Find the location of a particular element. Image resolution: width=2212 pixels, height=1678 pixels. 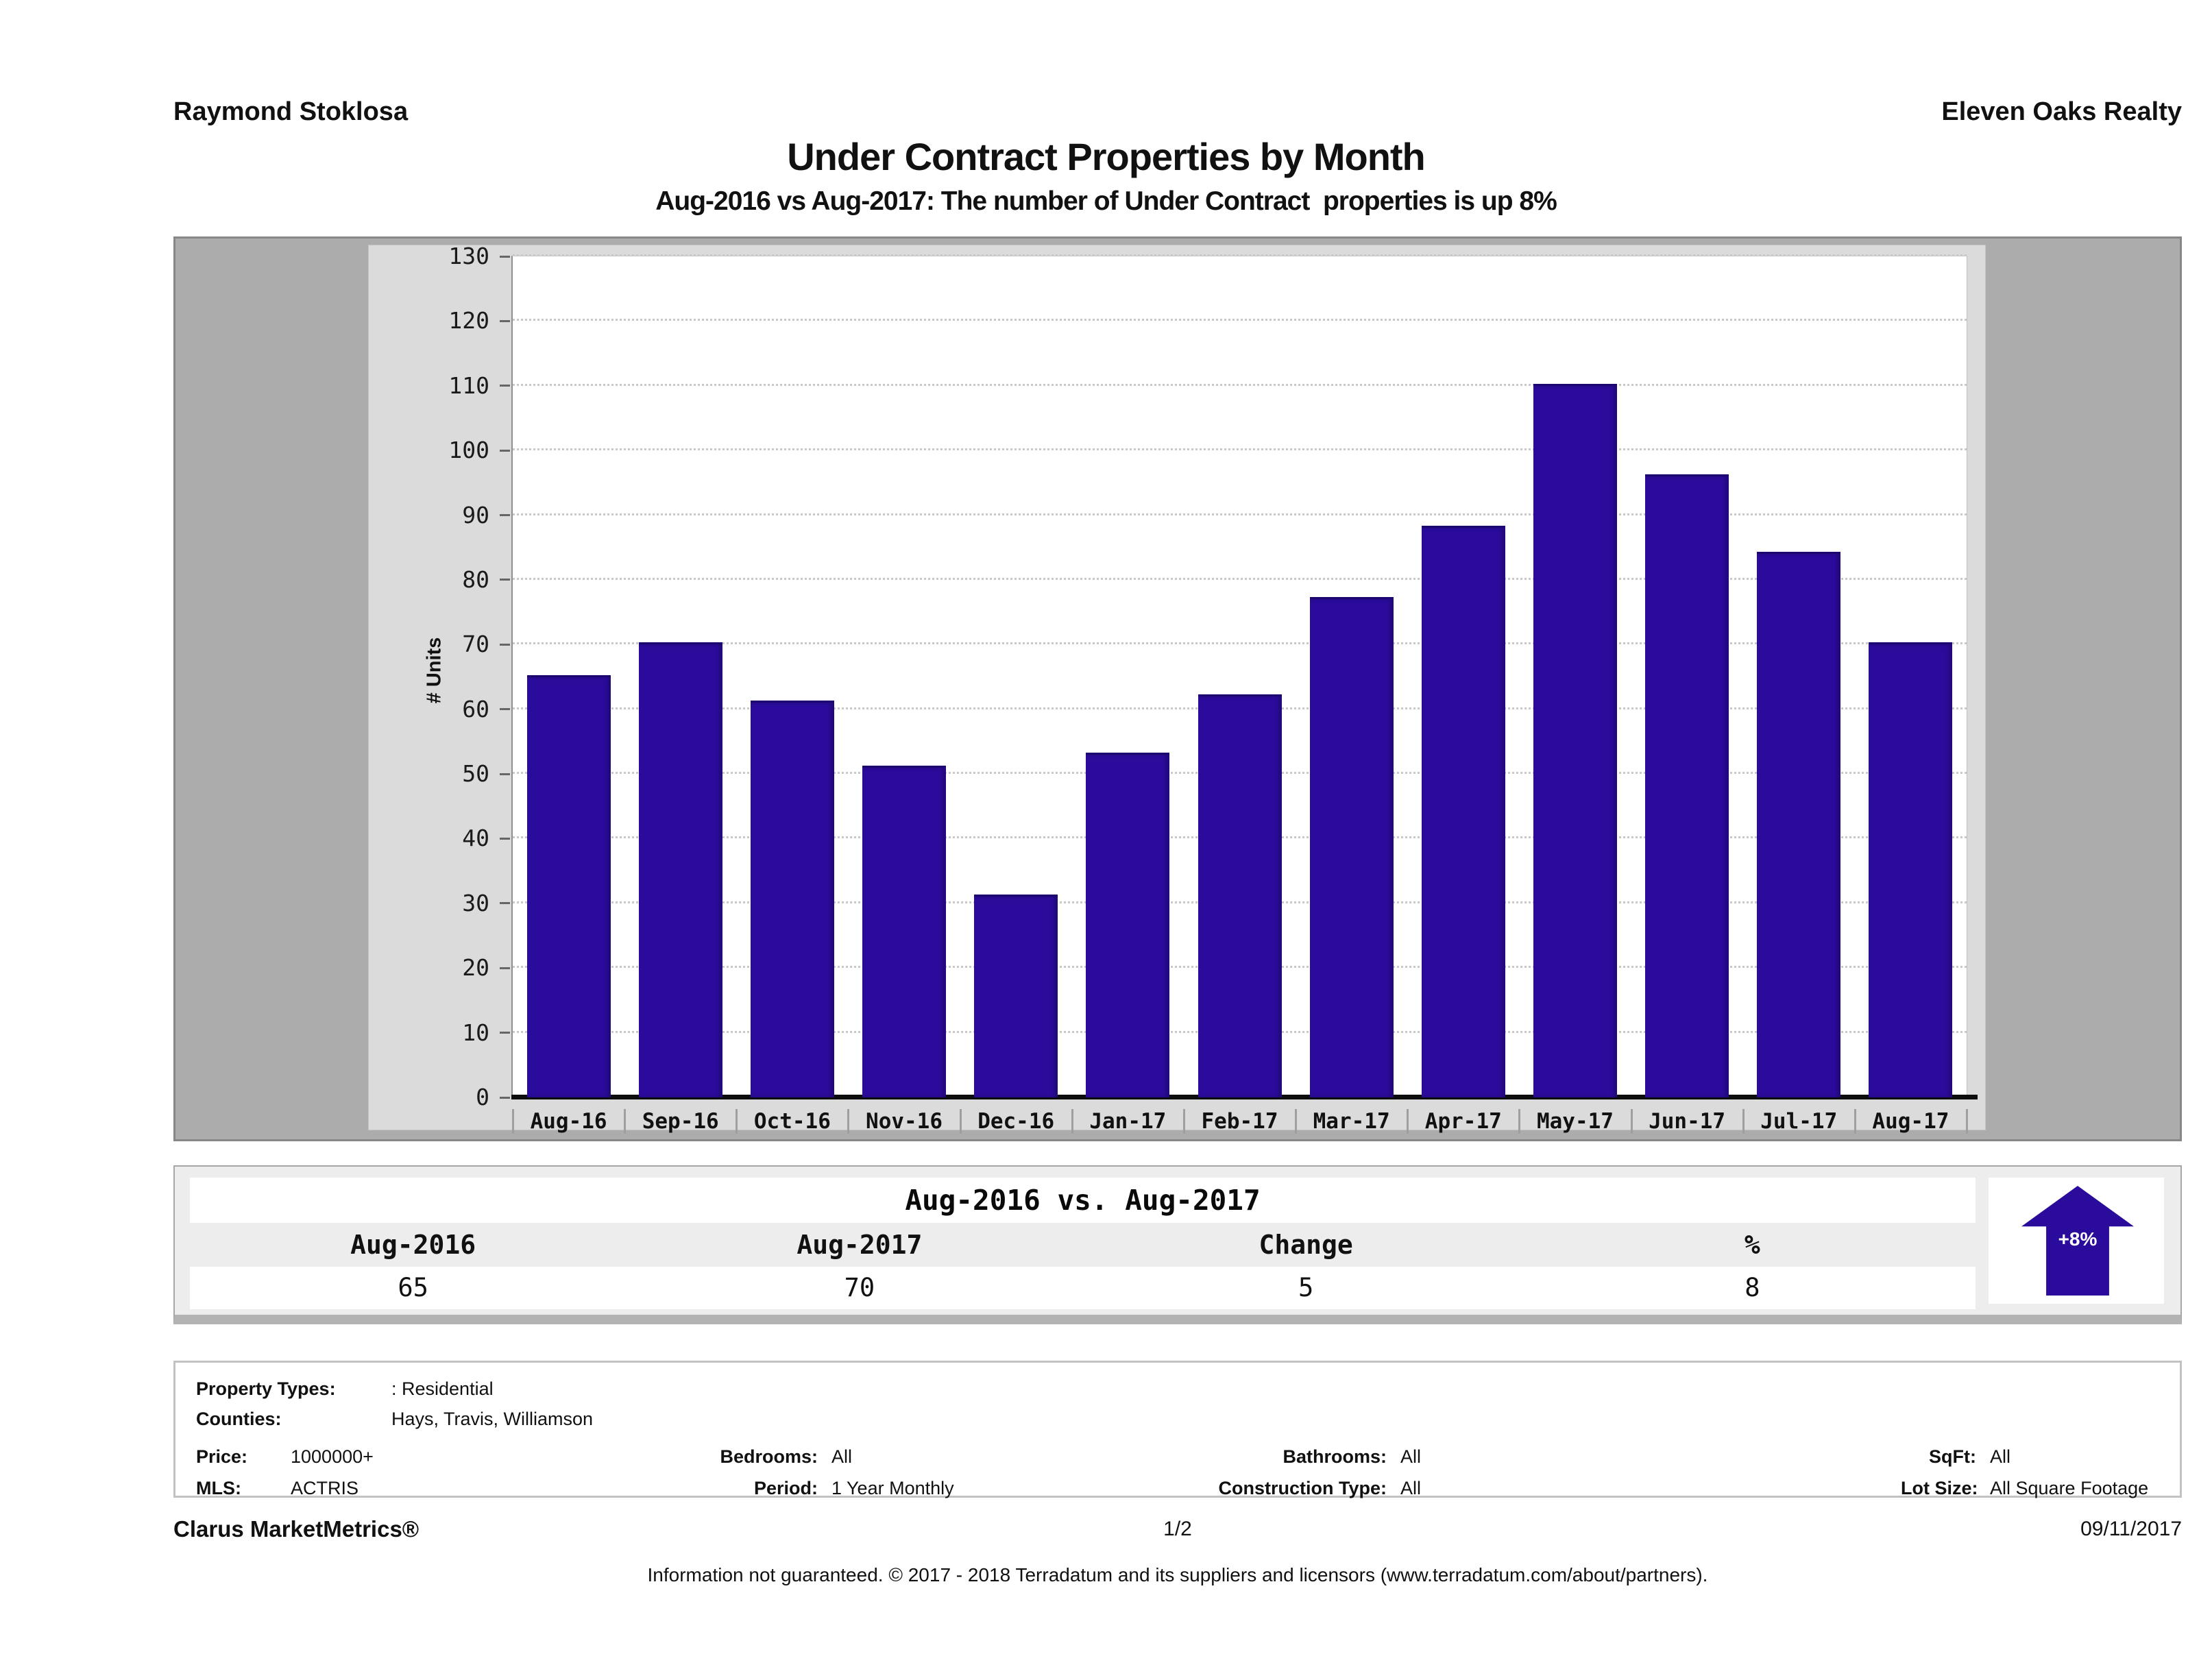

y-tick-label: 100 is located at coordinates (469, 450).